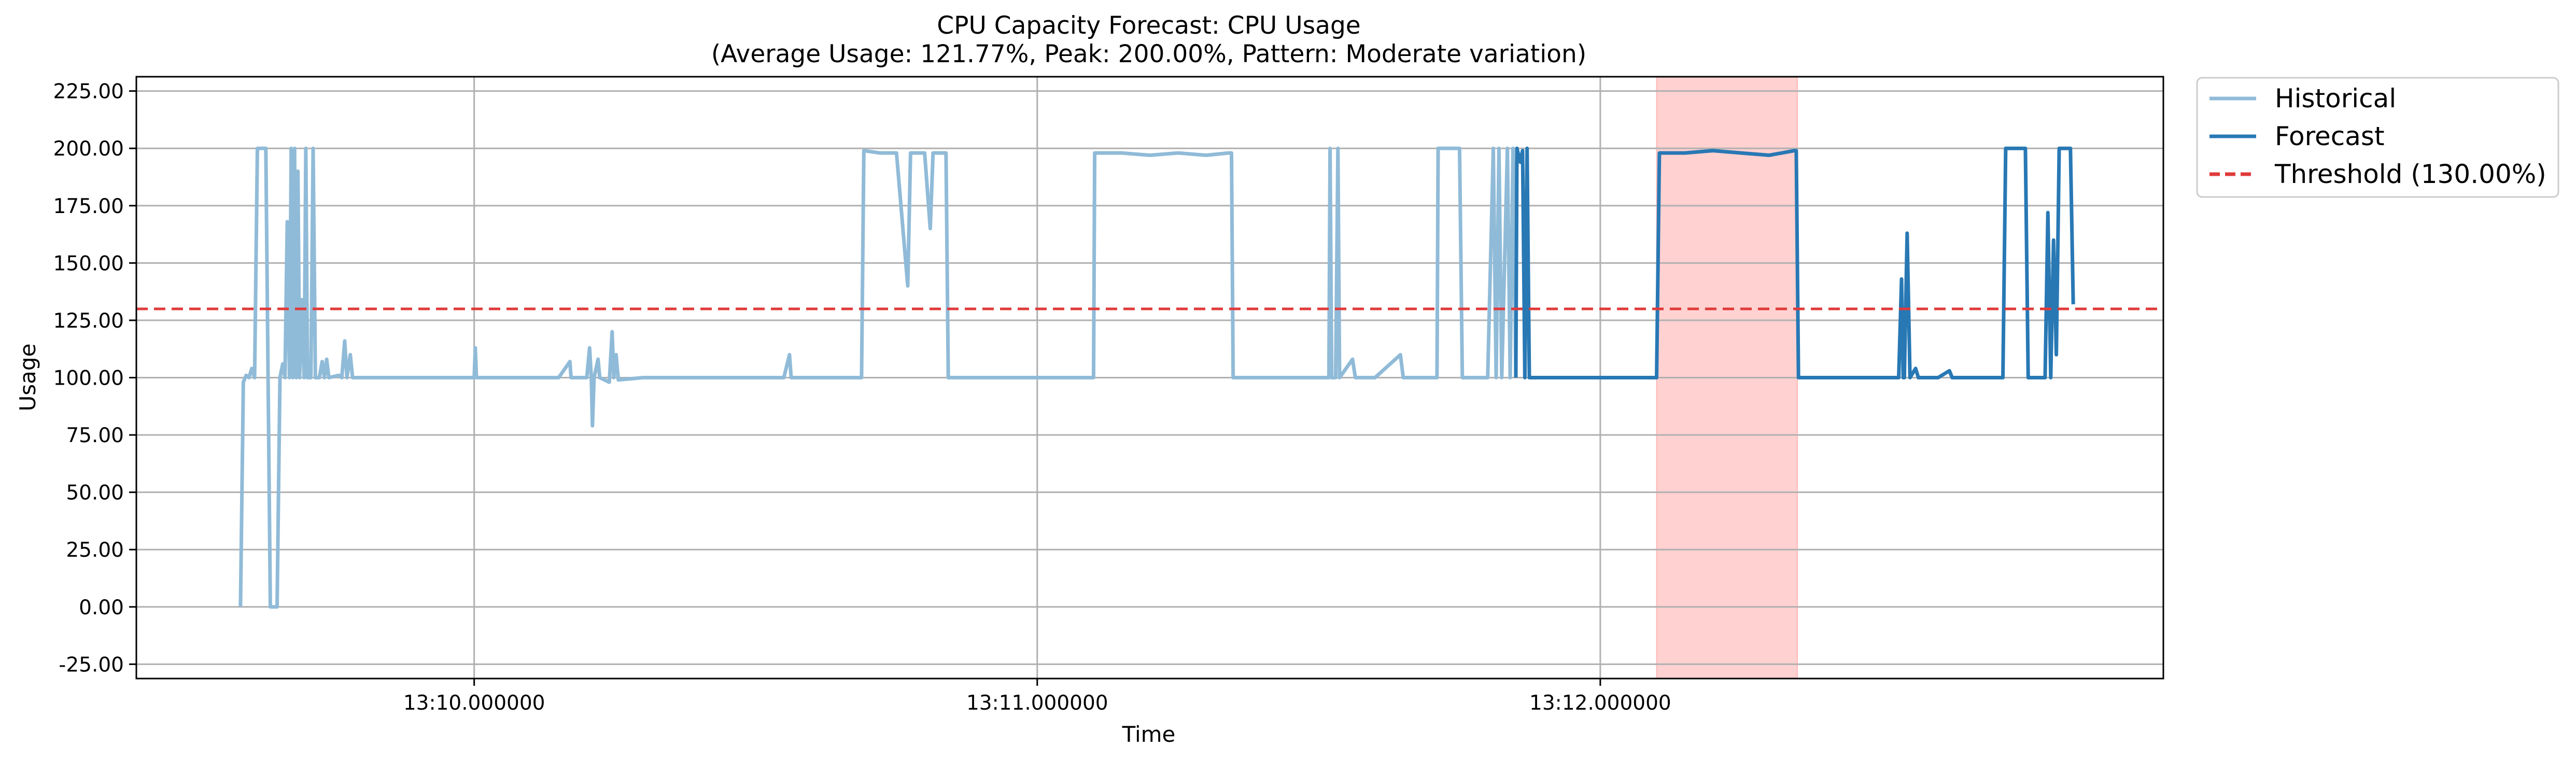 This screenshot has width=2576, height=762. Describe the element at coordinates (88, 263) in the screenshot. I see `y-tick-label: 150.00` at that location.